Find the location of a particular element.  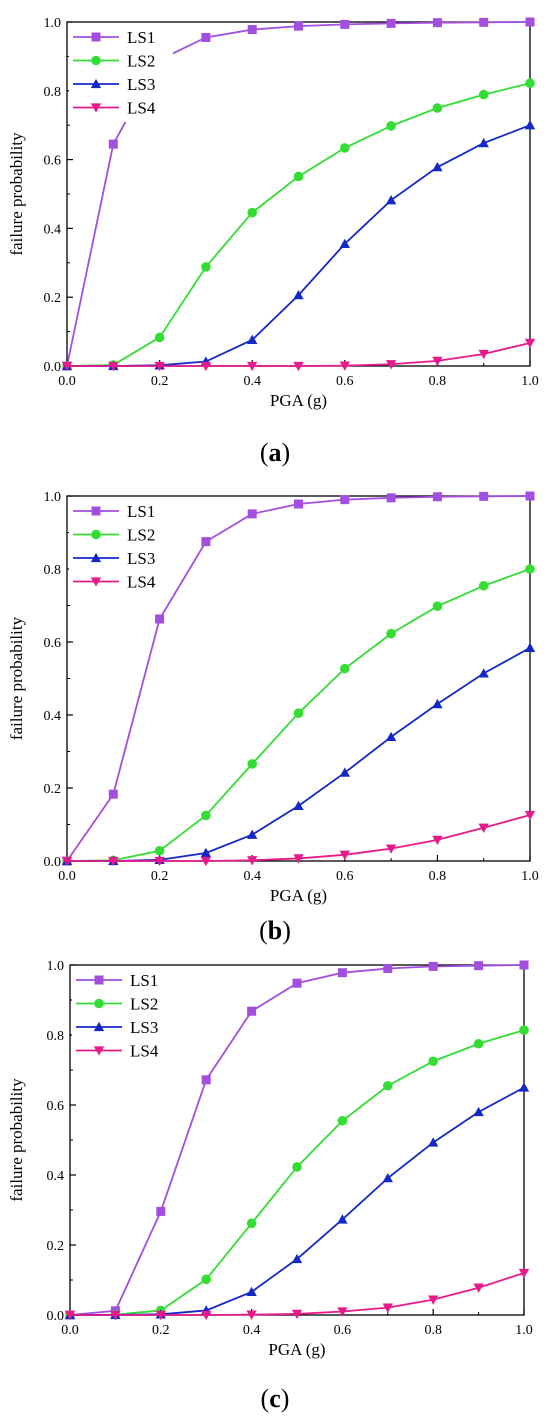

caption-b: (b) is located at coordinates (275, 930).